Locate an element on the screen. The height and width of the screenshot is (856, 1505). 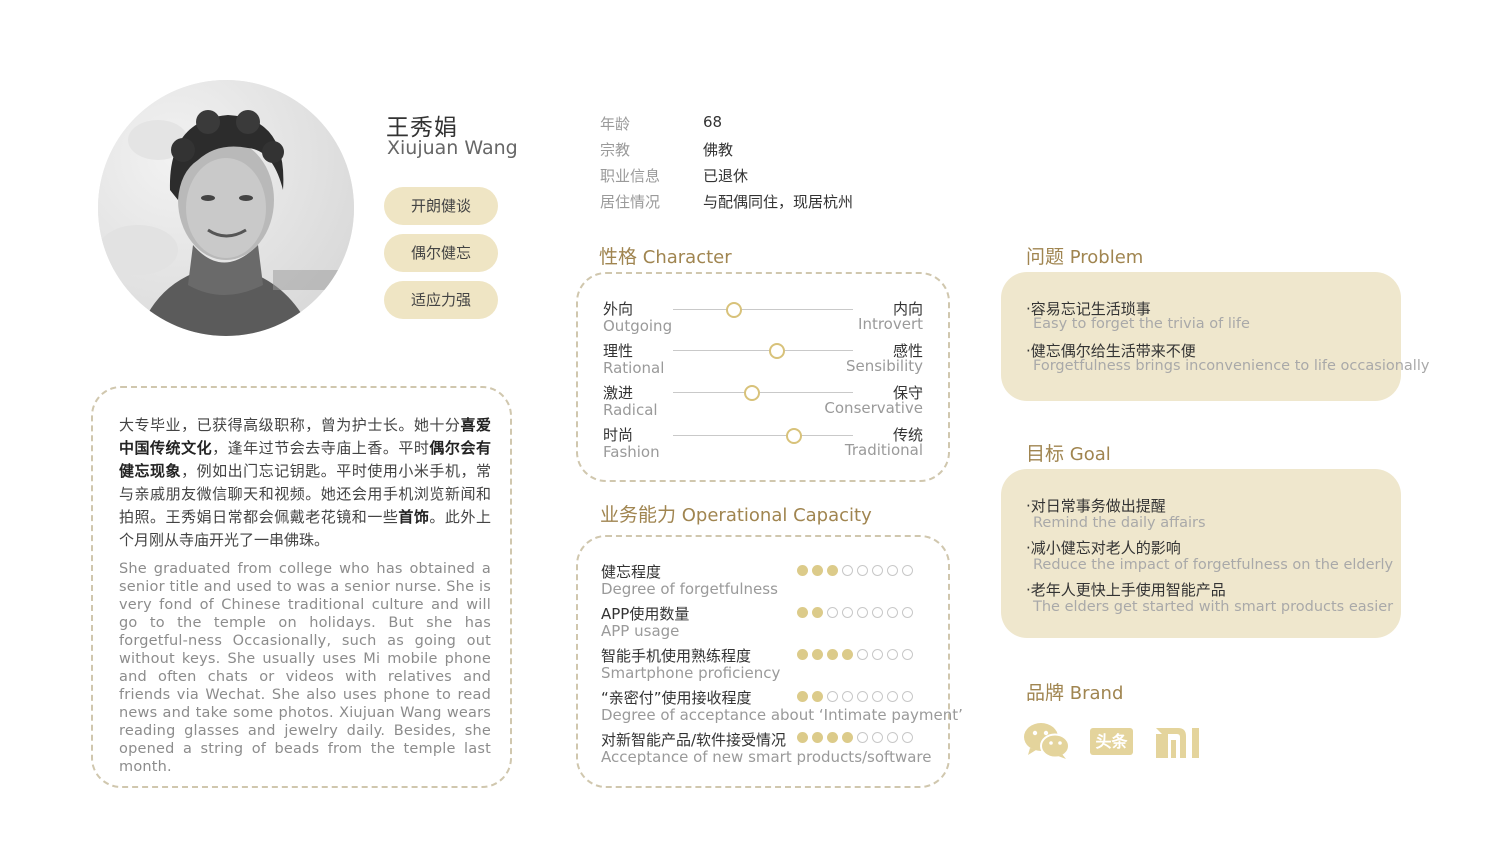
info-value-religion: 佛教 is located at coordinates (718, 150).